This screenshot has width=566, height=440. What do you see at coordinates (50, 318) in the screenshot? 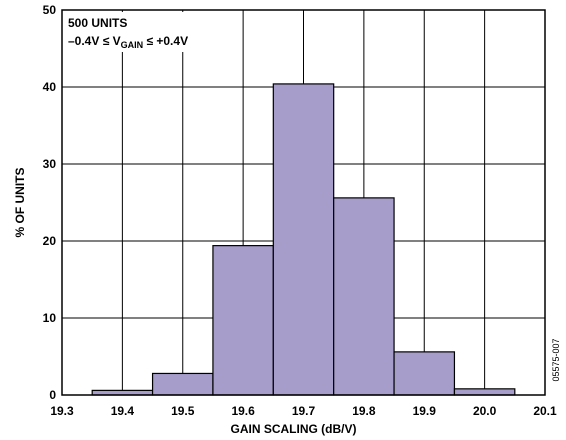
I see `y-tick-label: 10` at bounding box center [50, 318].